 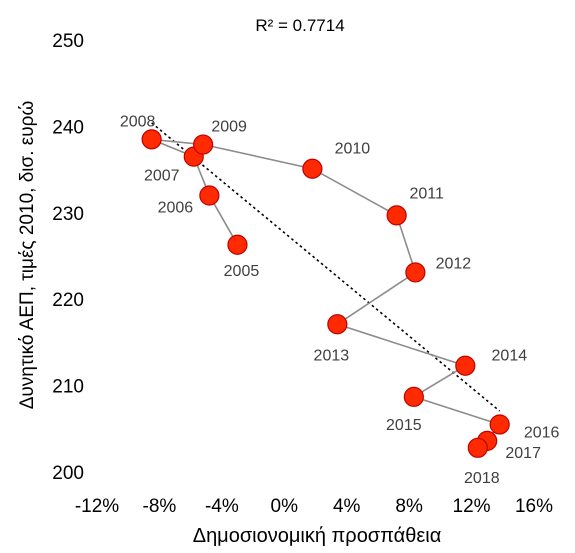 I want to click on y-tick-label: 200, so click(x=68, y=473).